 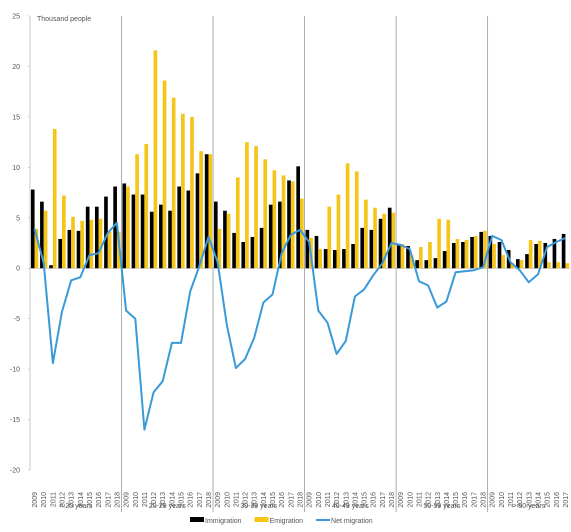 I want to click on x-tick-label: 2018, so click(x=301, y=500).